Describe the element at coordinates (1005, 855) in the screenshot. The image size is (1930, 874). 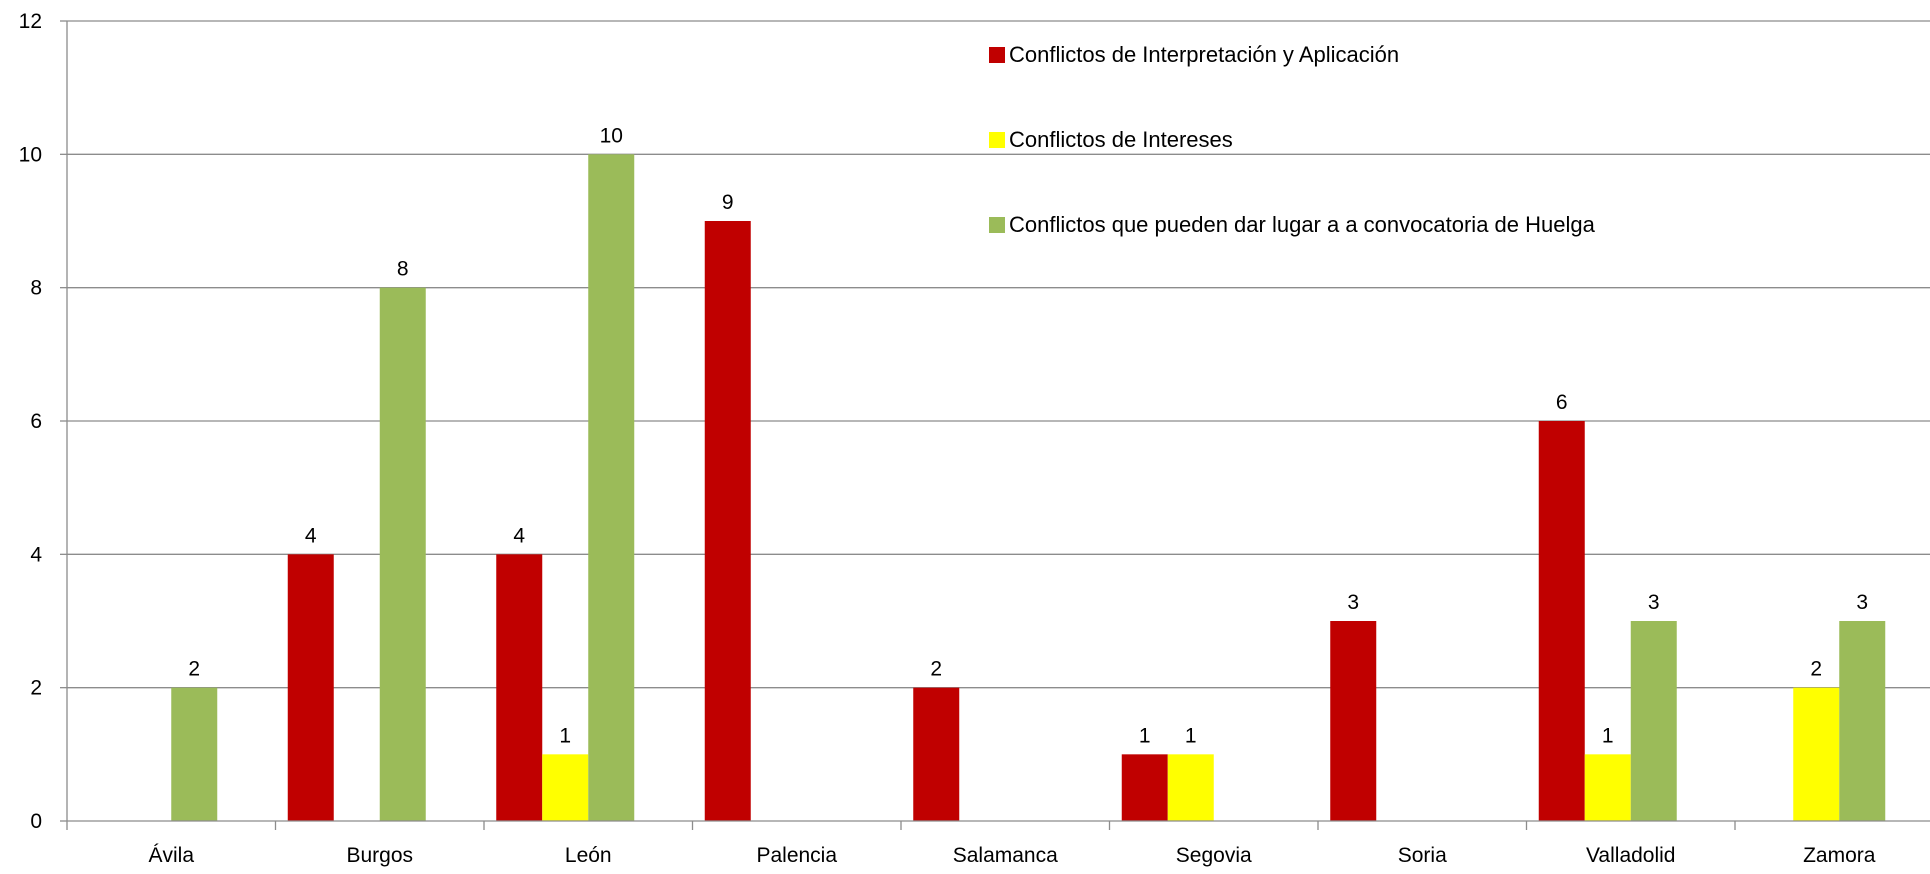
I see `x-tick-label: Salamanca` at that location.